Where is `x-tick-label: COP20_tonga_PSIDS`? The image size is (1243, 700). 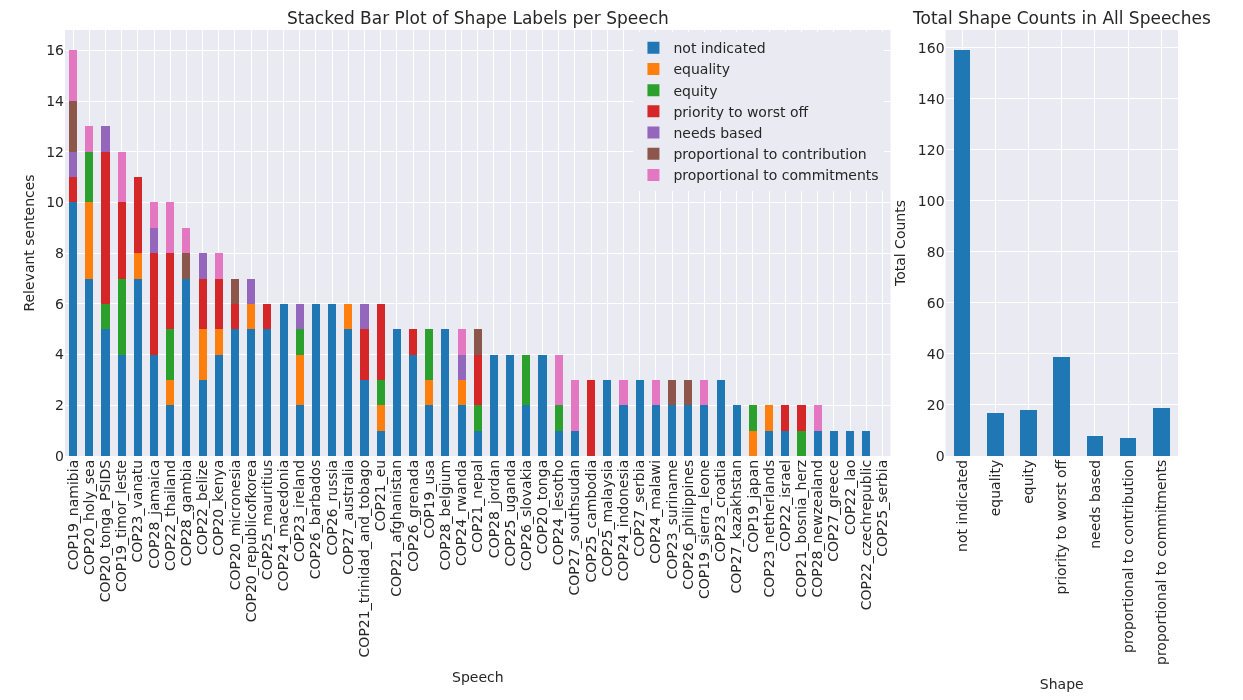 x-tick-label: COP20_tonga_PSIDS is located at coordinates (105, 531).